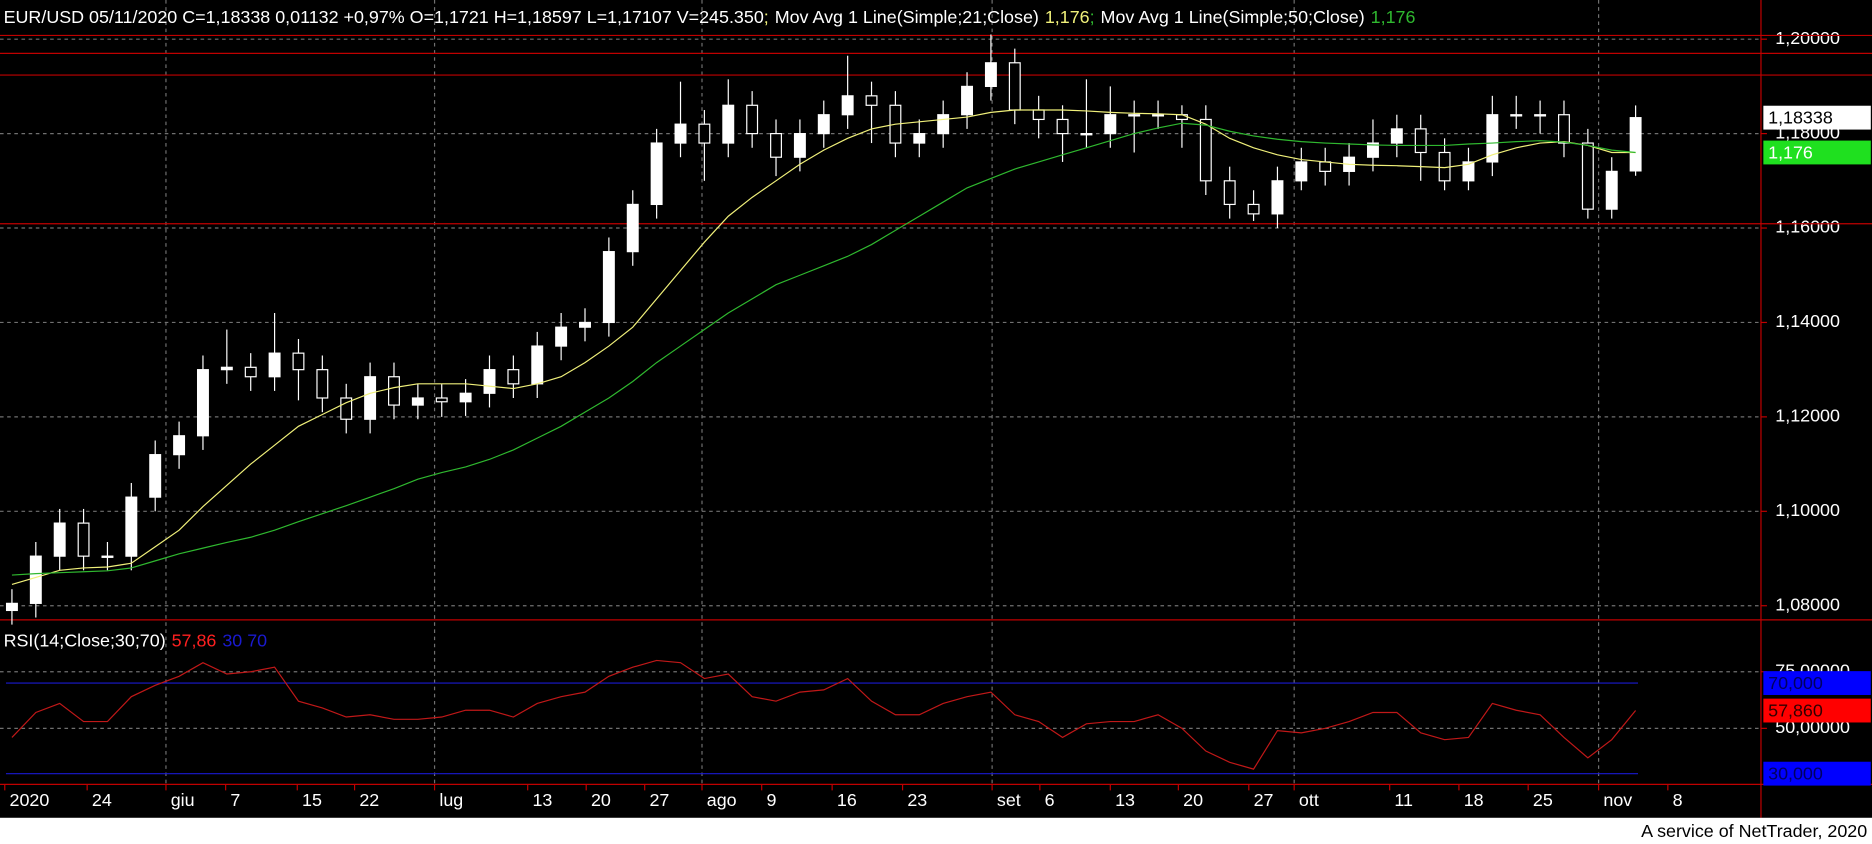 The height and width of the screenshot is (844, 1872). Describe the element at coordinates (1807, 38) in the screenshot. I see `y-tick-label: 1,20000` at that location.